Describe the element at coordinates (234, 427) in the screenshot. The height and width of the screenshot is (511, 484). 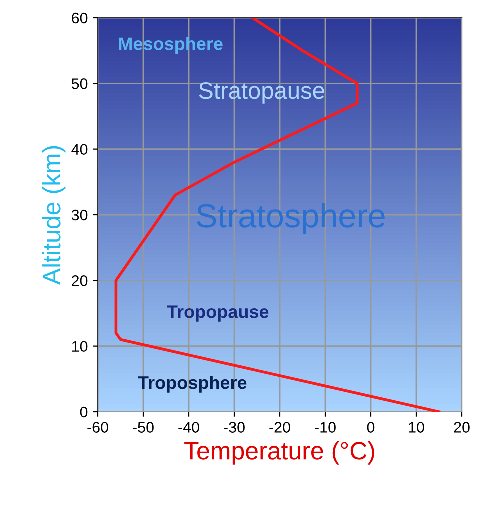
I see `x-tick-label: -30` at that location.